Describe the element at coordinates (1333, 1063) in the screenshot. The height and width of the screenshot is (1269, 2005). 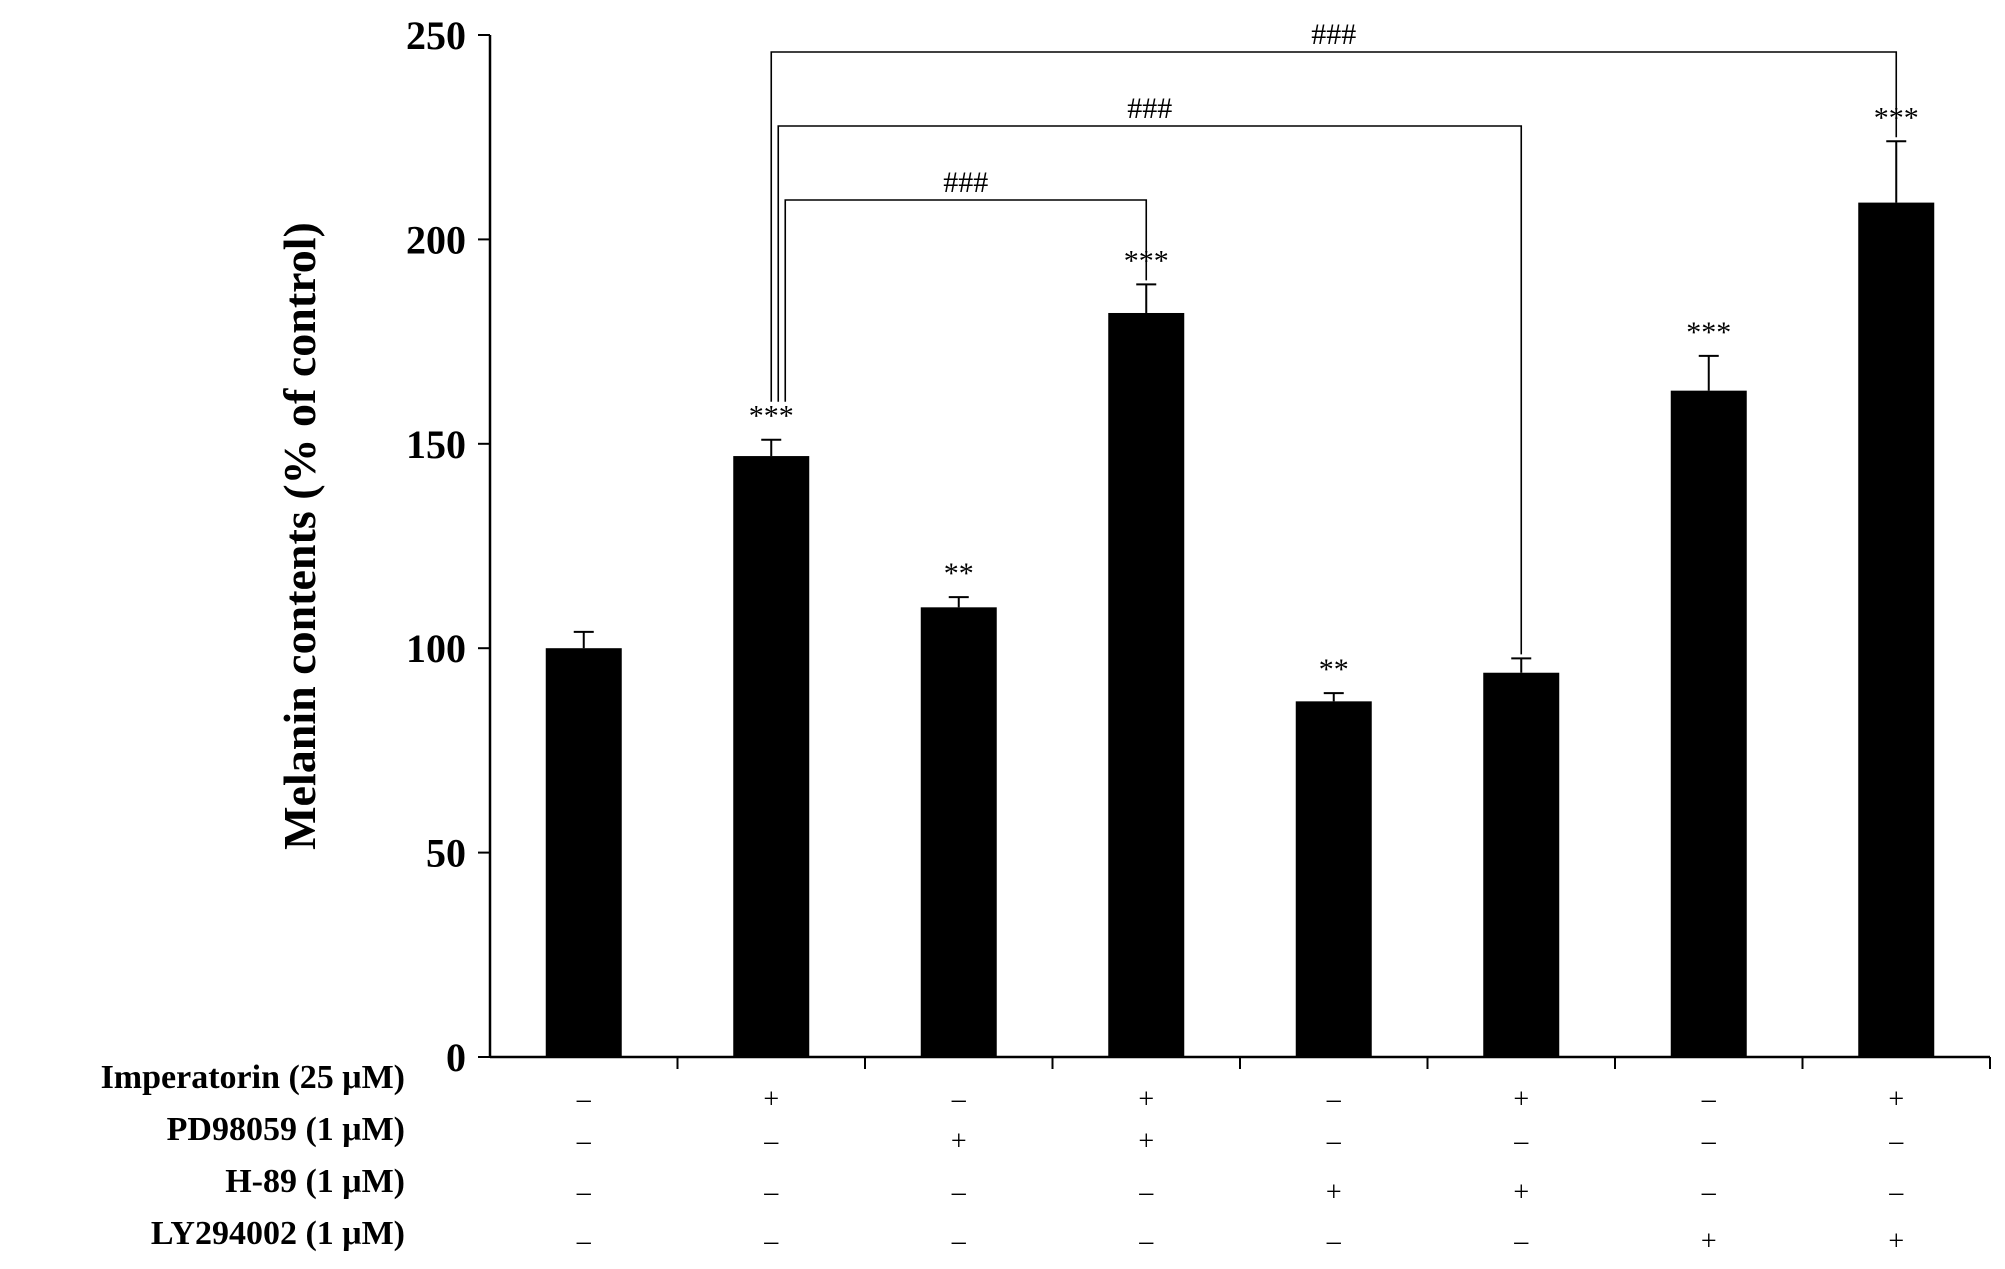
I see `x-ticks` at that location.